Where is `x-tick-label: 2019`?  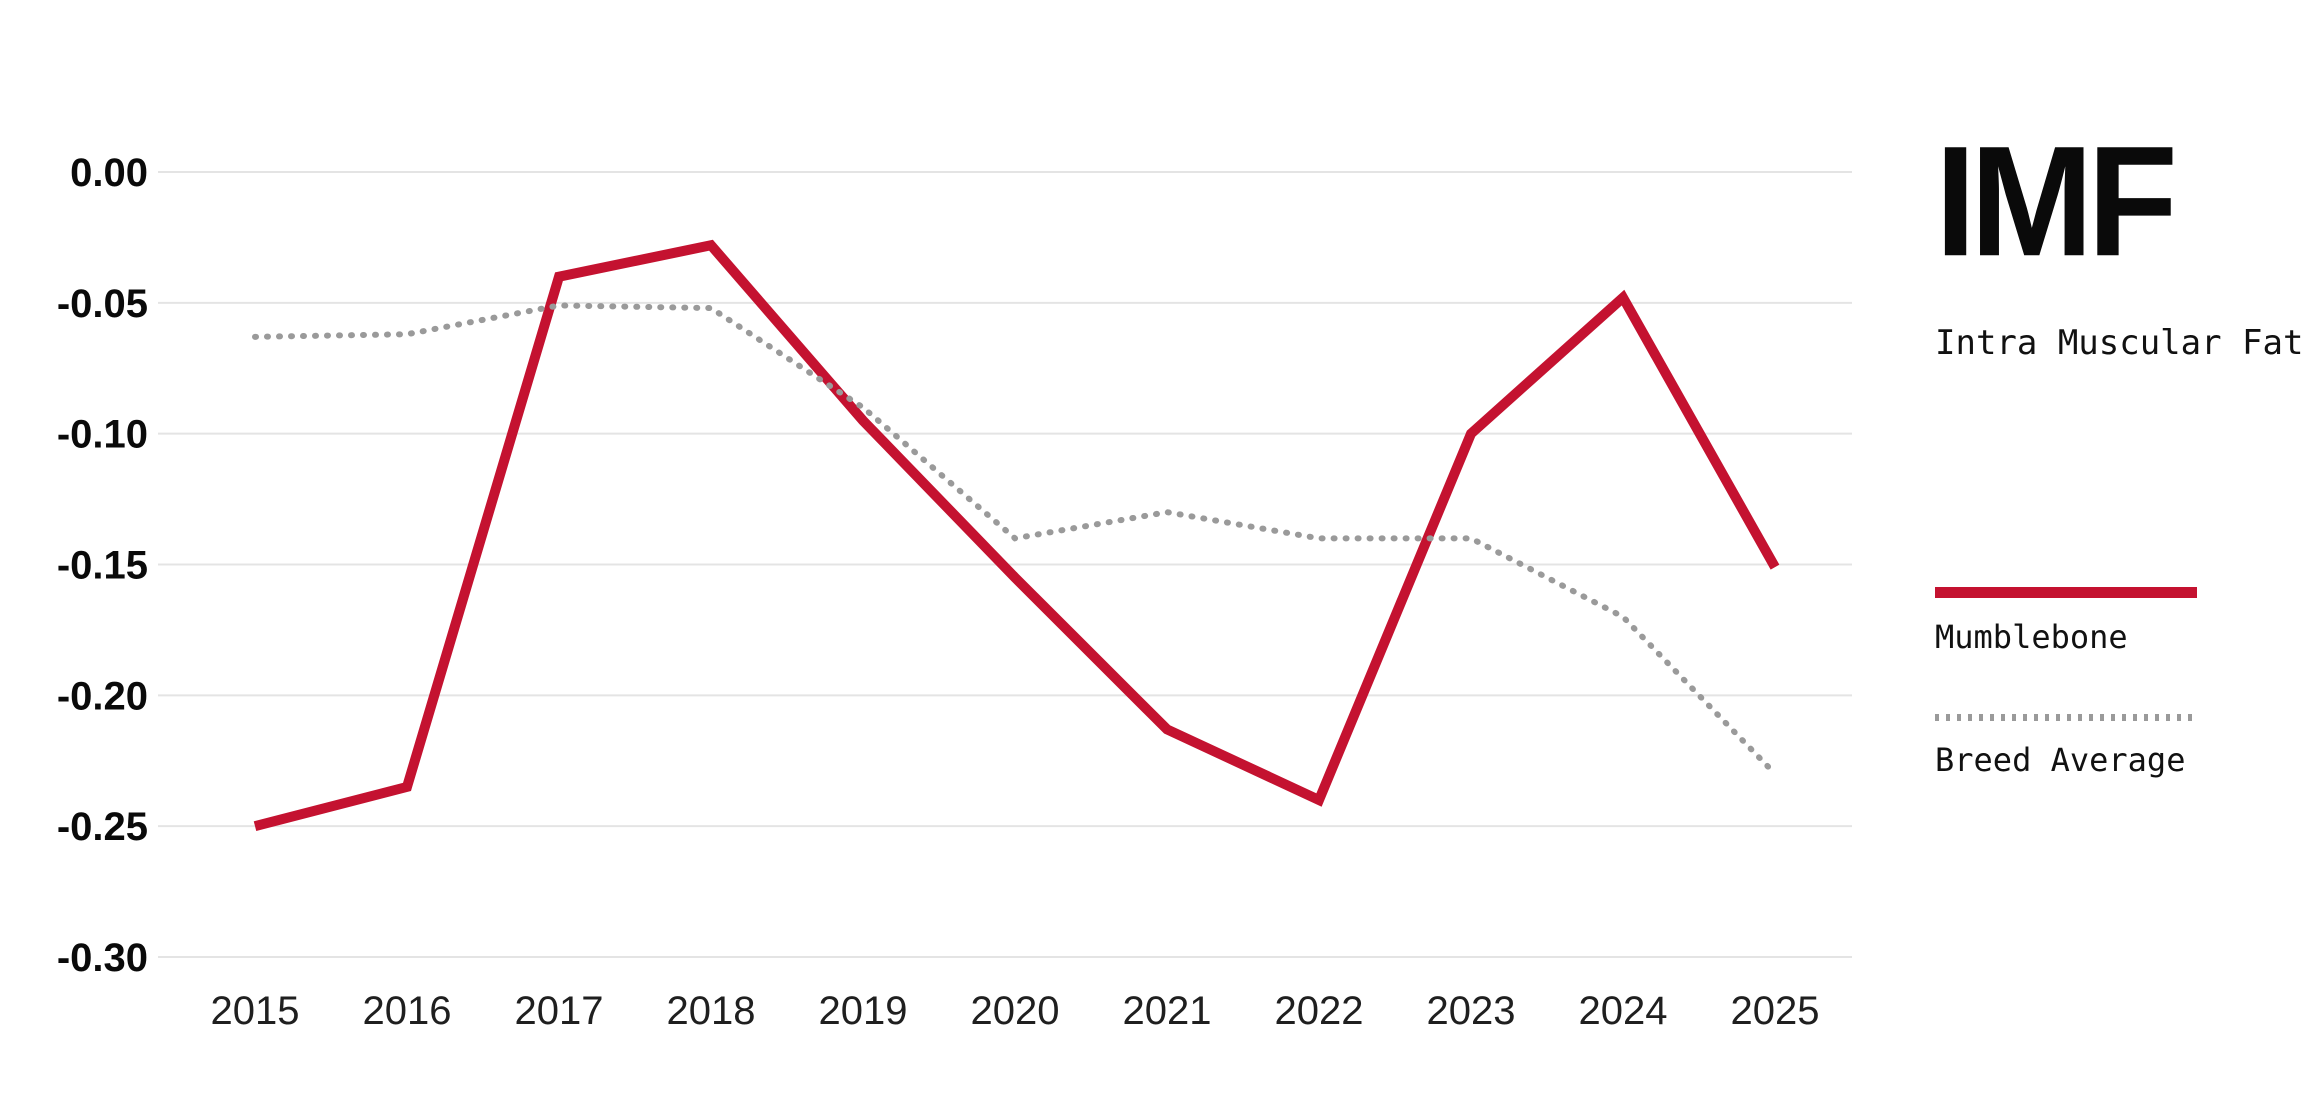 x-tick-label: 2019 is located at coordinates (863, 1011).